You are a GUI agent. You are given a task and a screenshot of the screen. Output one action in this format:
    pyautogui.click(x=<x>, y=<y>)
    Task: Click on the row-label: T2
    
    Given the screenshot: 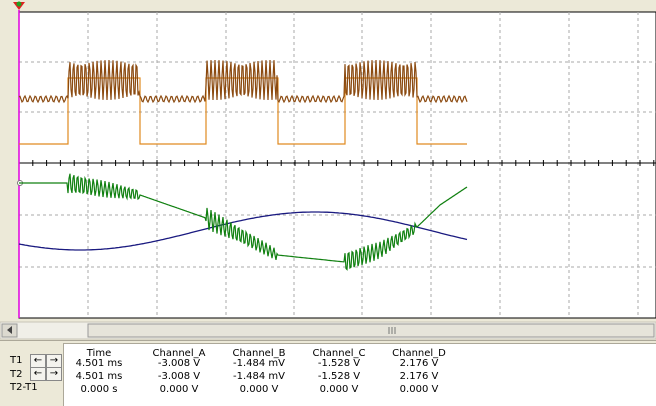 What is the action you would take?
    pyautogui.click(x=16, y=374)
    